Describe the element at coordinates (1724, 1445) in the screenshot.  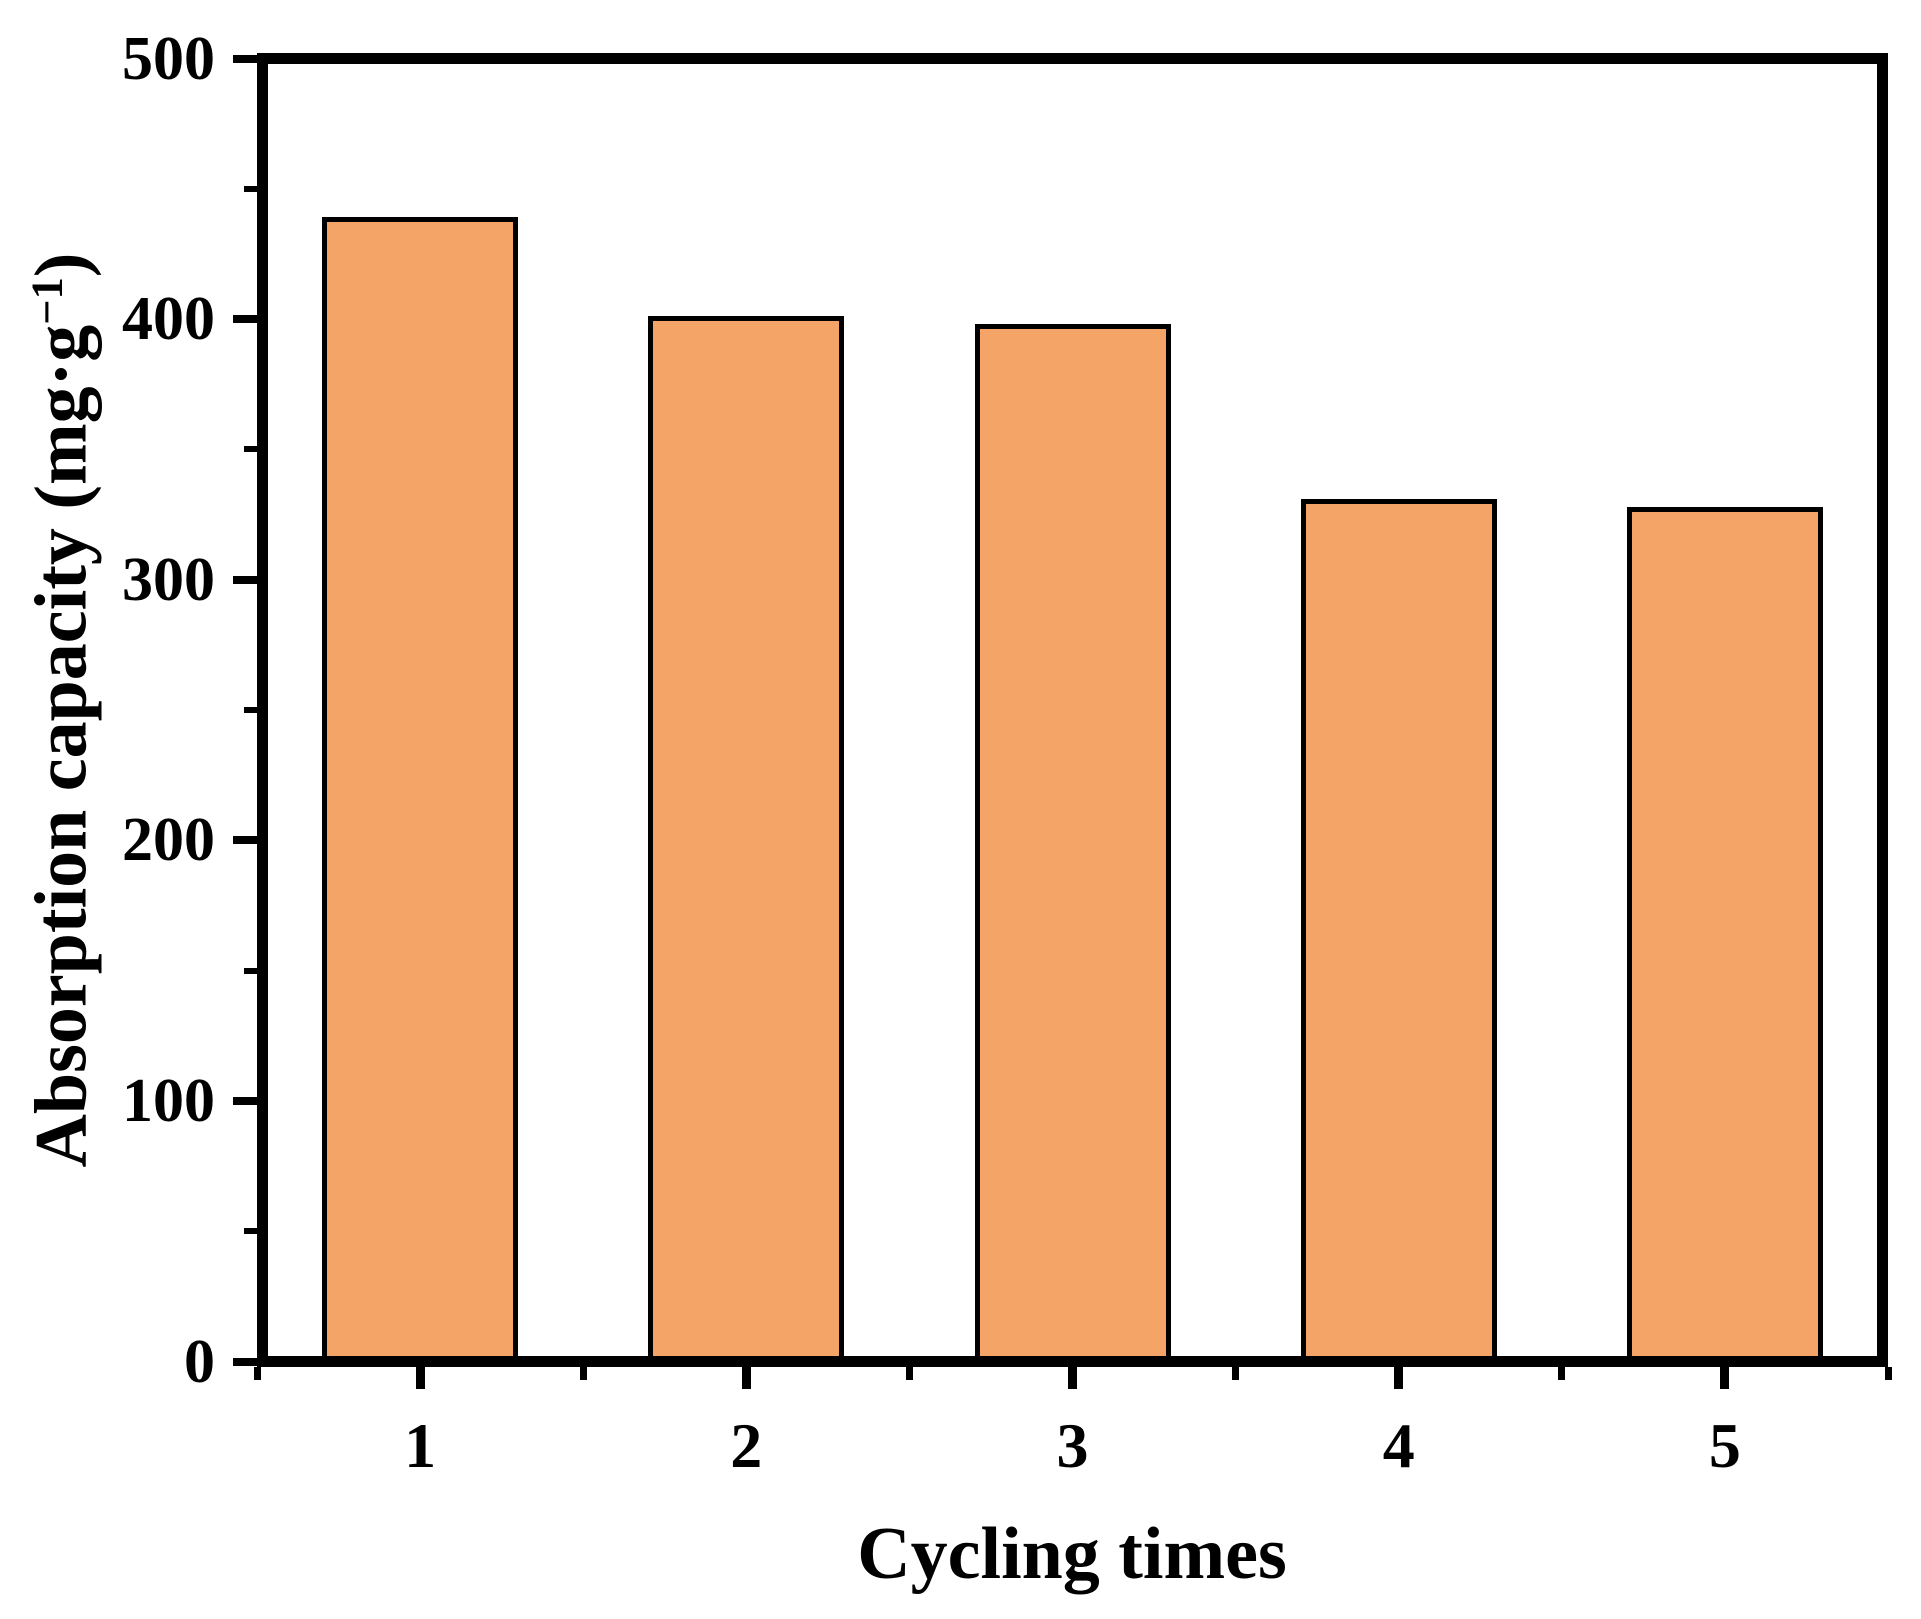
I see `x-tick-label-5: 5` at that location.